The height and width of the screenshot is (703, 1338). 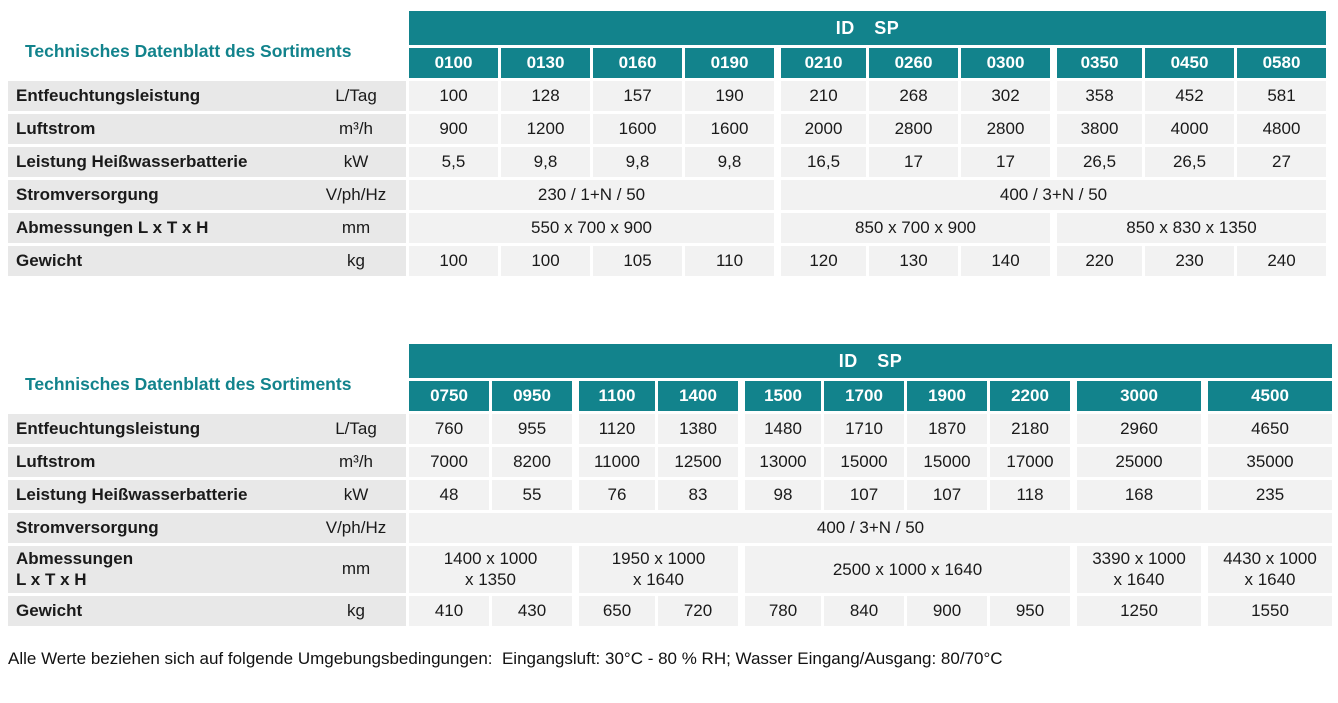 I want to click on model-header: 0300, so click(x=1005, y=63).